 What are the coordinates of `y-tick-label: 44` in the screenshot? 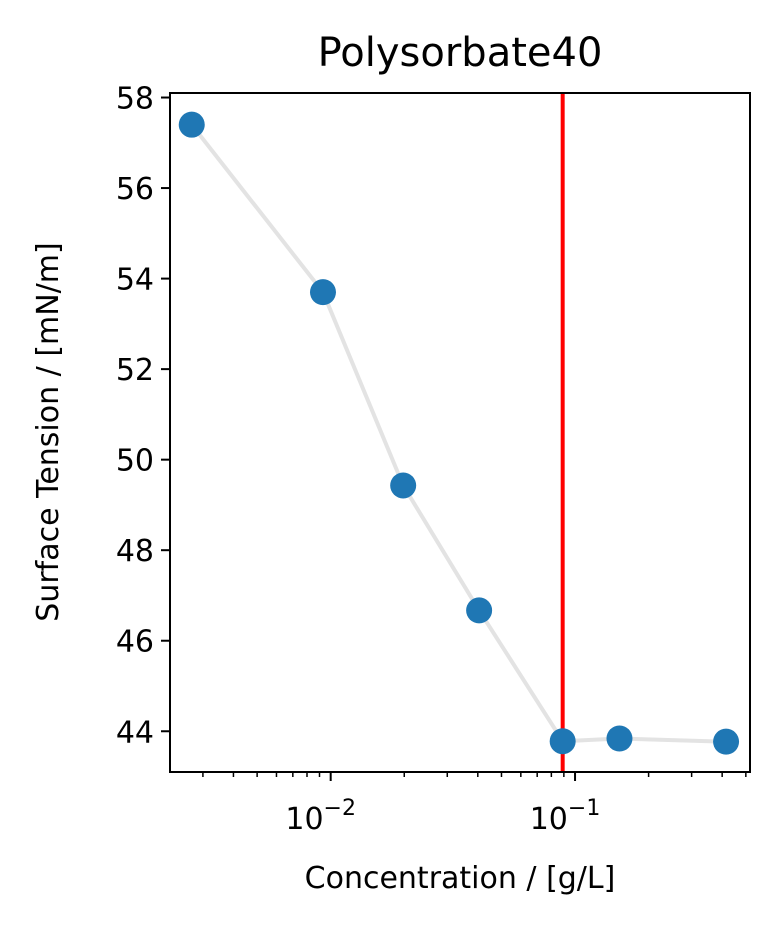 It's located at (135, 732).